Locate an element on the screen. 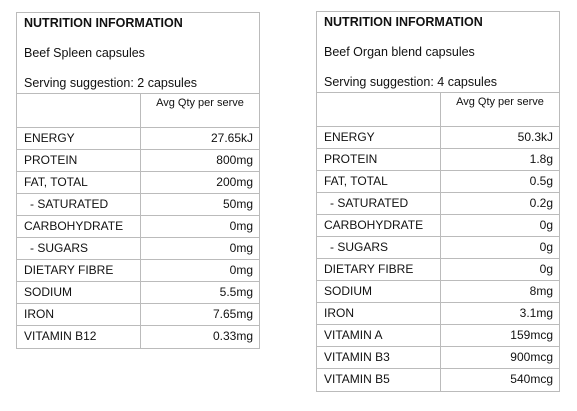  product-name: Beef Spleen capsules is located at coordinates (84, 53).